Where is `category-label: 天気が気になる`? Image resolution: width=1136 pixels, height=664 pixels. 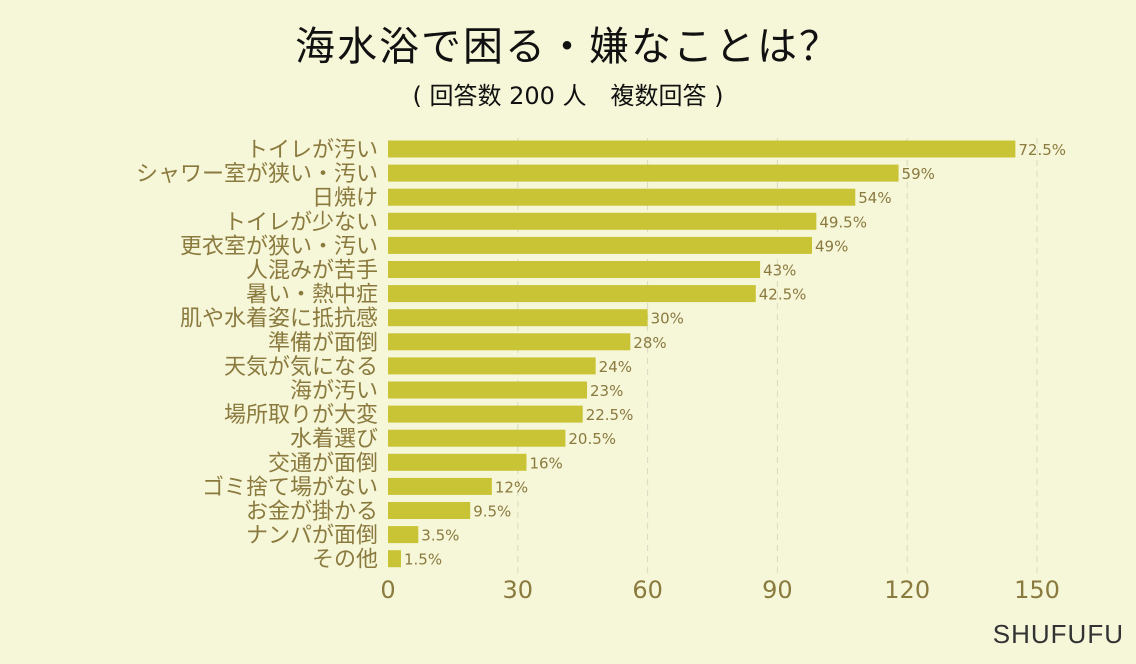
category-label: 天気が気になる is located at coordinates (301, 367).